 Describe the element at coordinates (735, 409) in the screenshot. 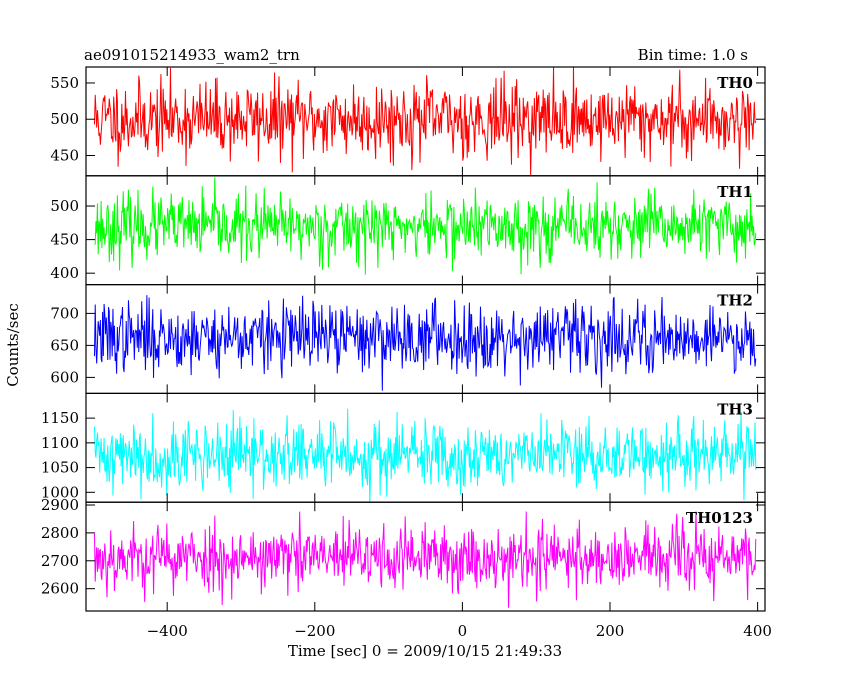

I see `series-name-label: TH3` at that location.